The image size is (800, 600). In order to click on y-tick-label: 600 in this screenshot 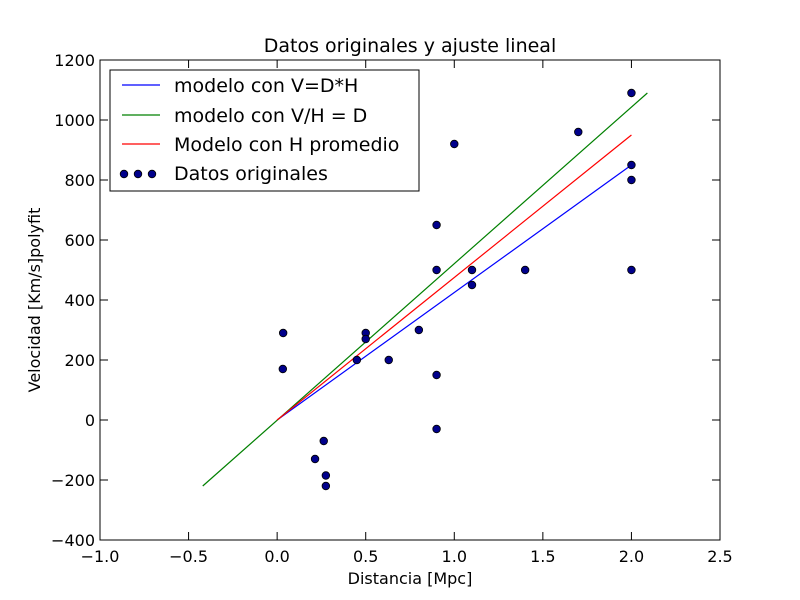, I will do `click(79, 240)`.